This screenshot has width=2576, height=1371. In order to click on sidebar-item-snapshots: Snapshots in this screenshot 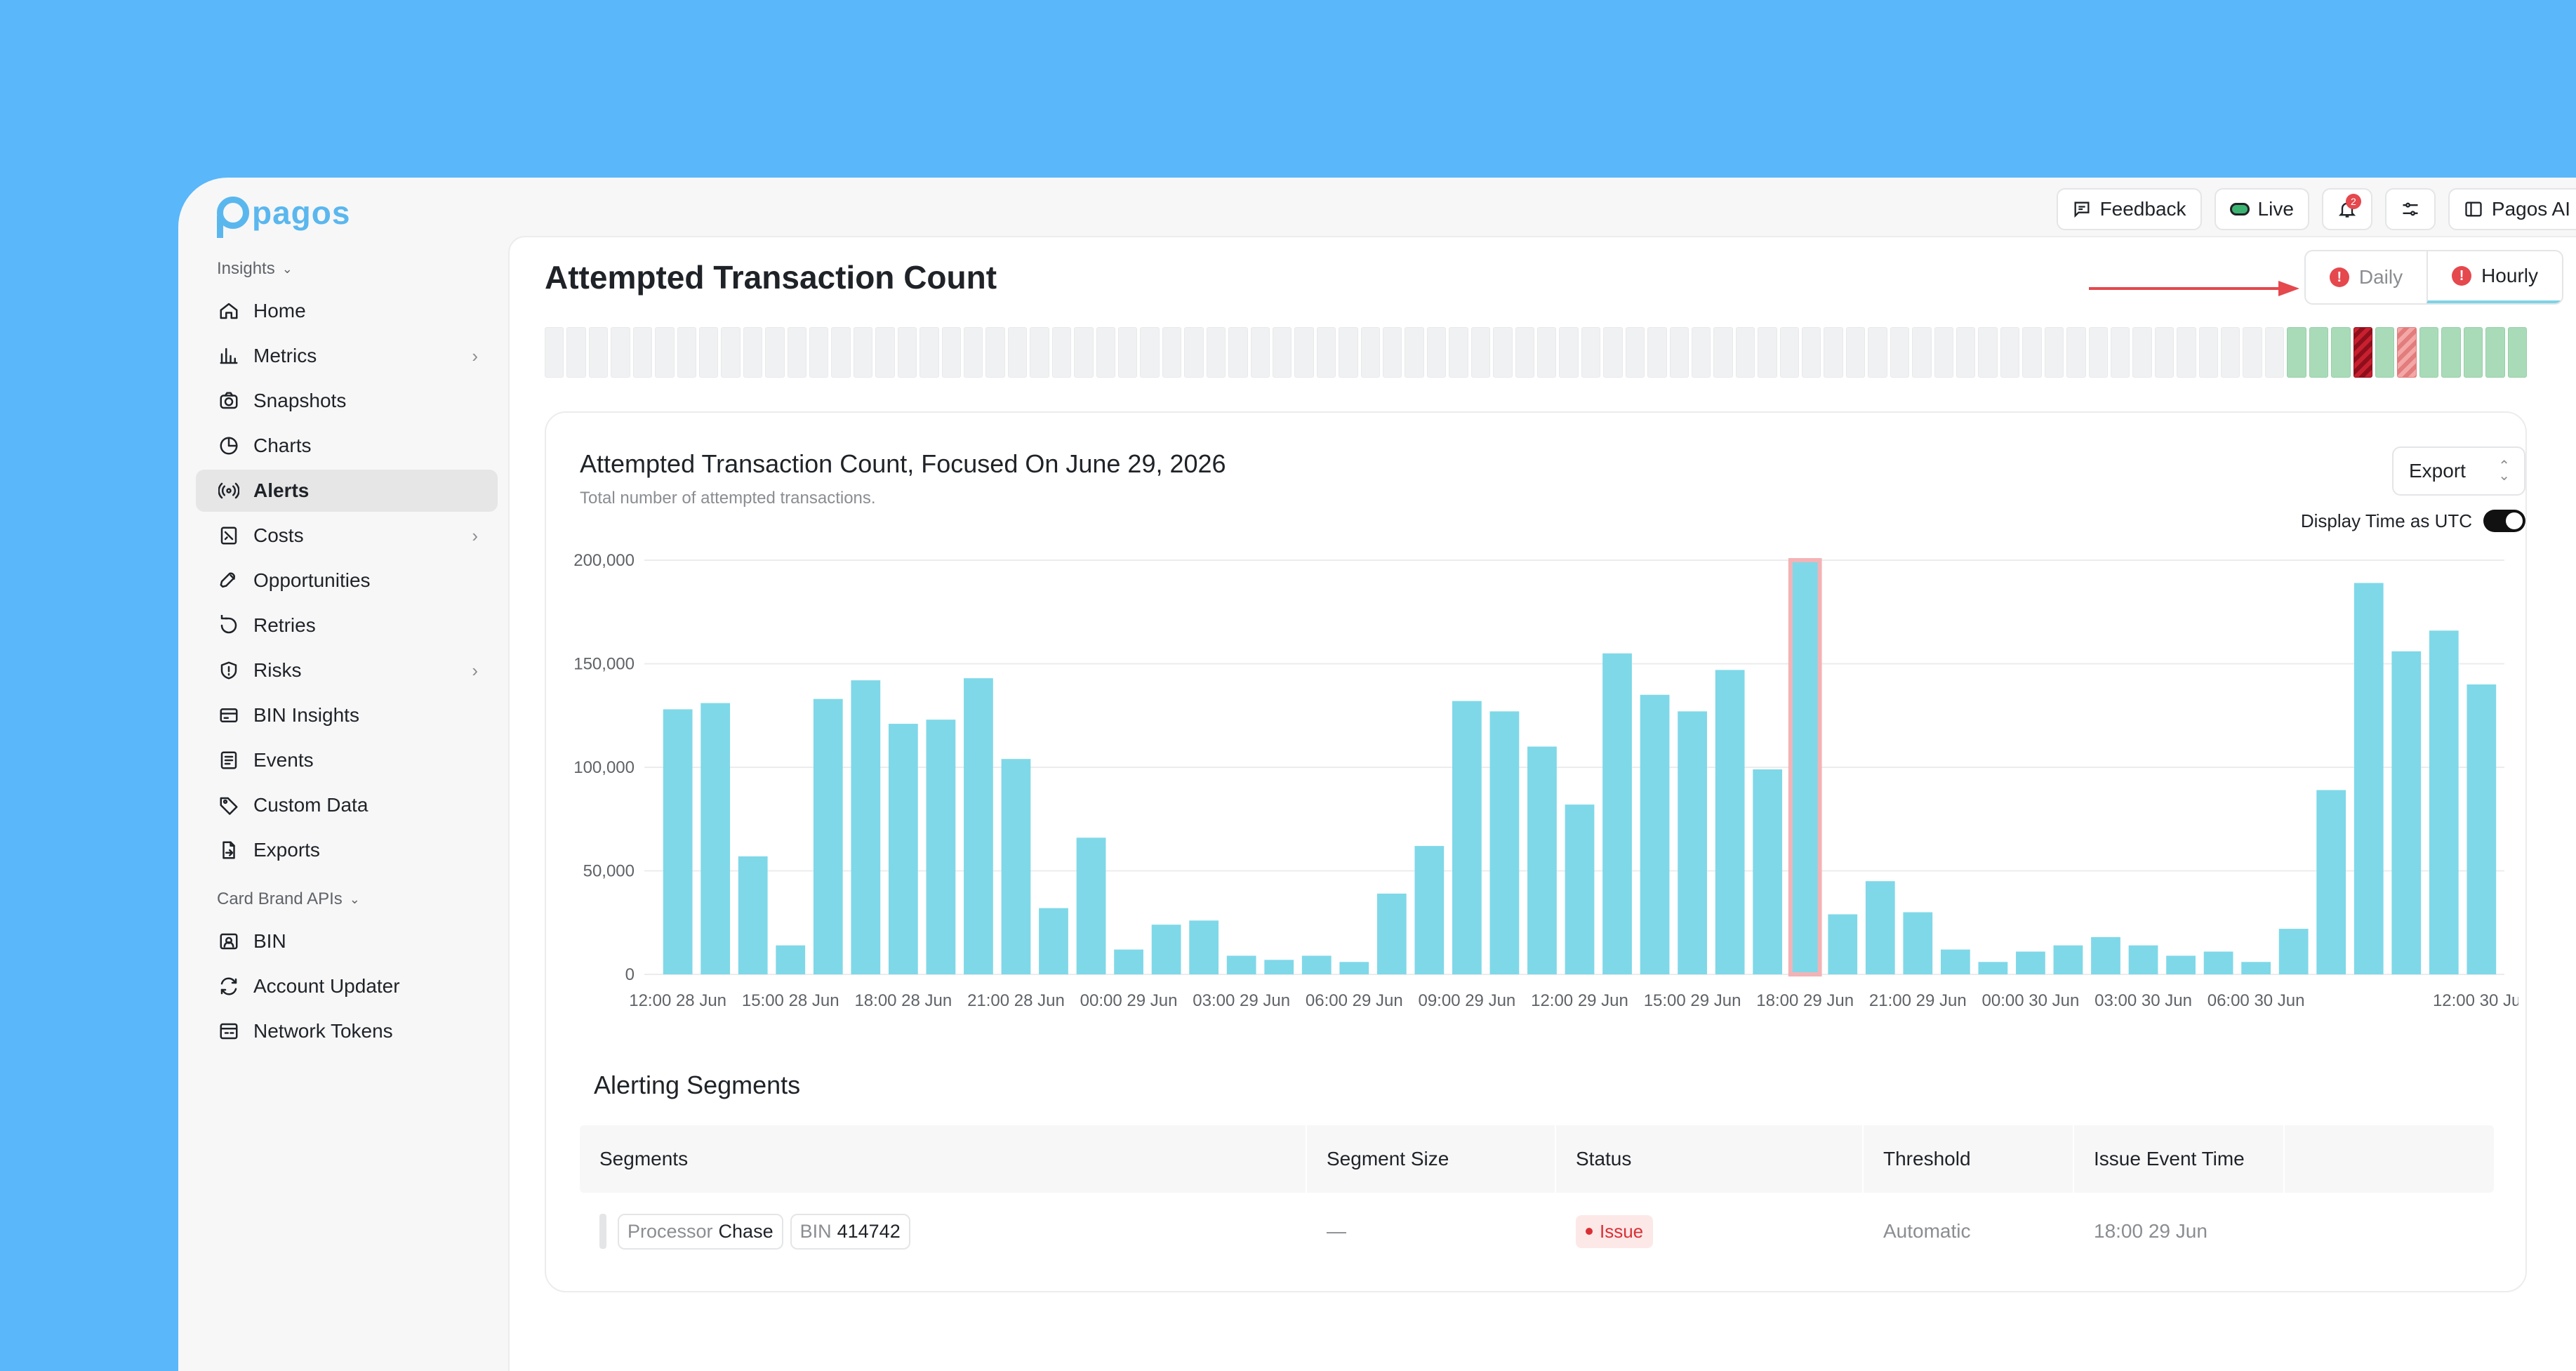, I will do `click(347, 401)`.